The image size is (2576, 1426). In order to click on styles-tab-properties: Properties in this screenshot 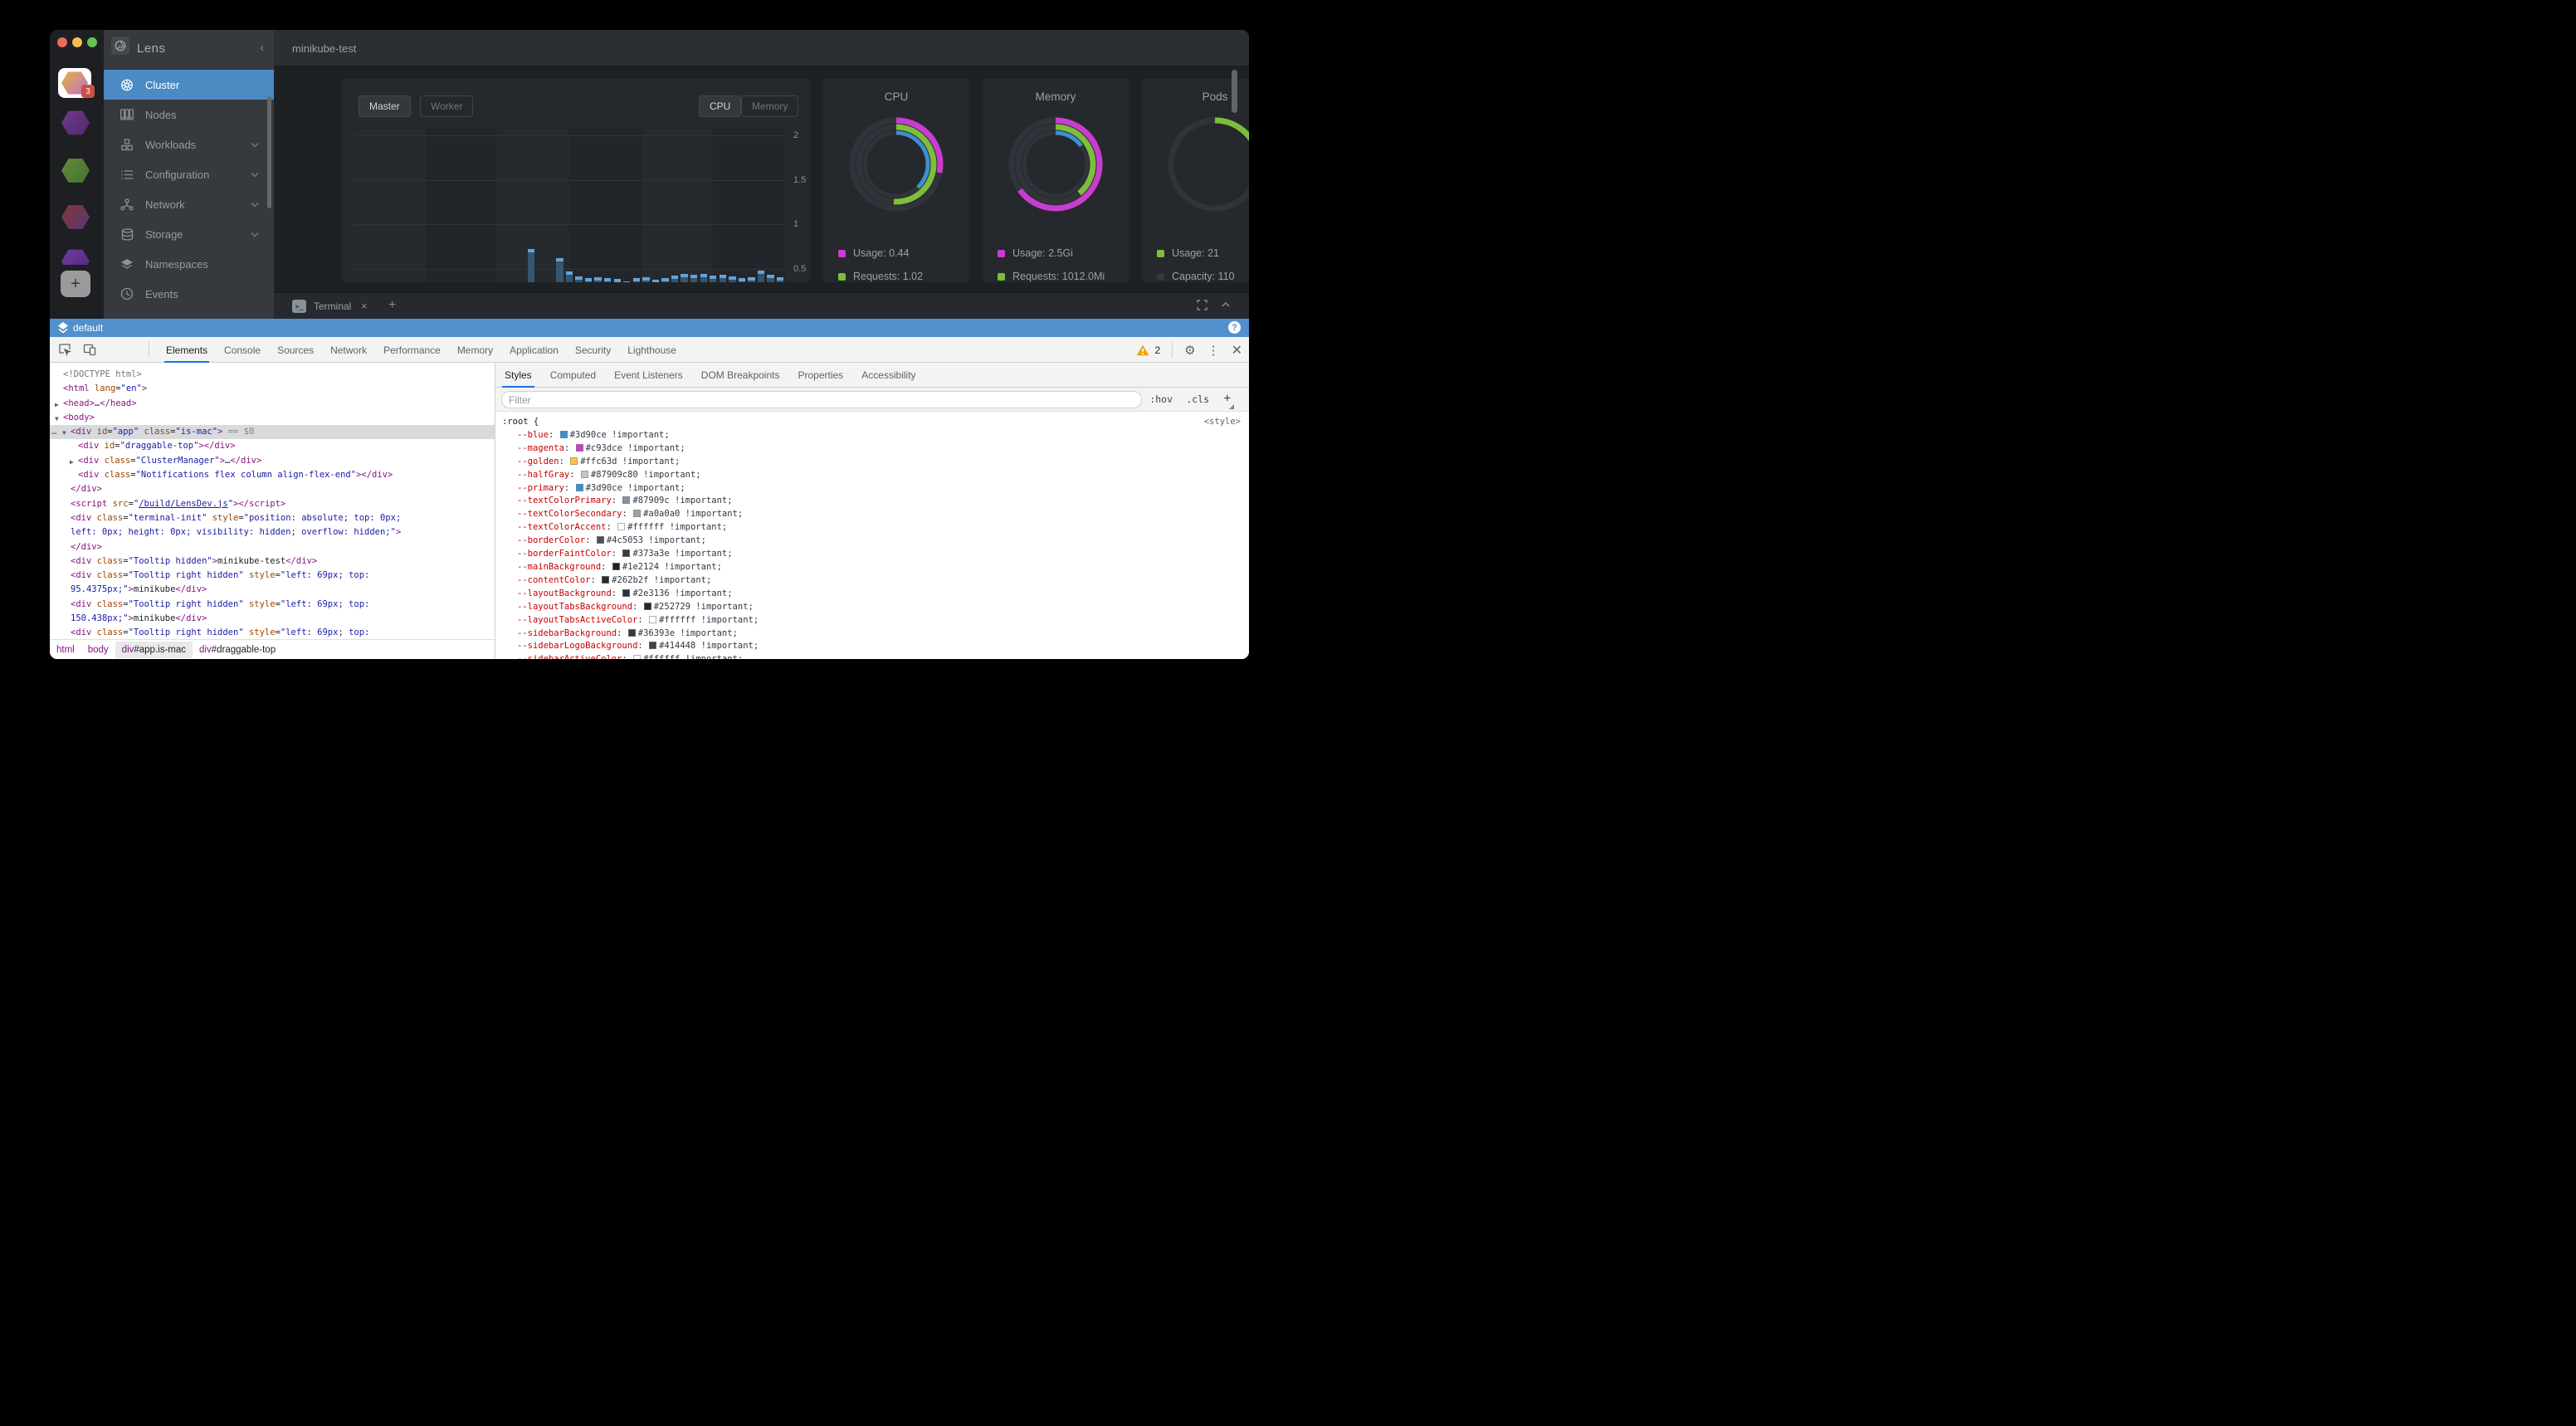, I will do `click(821, 375)`.